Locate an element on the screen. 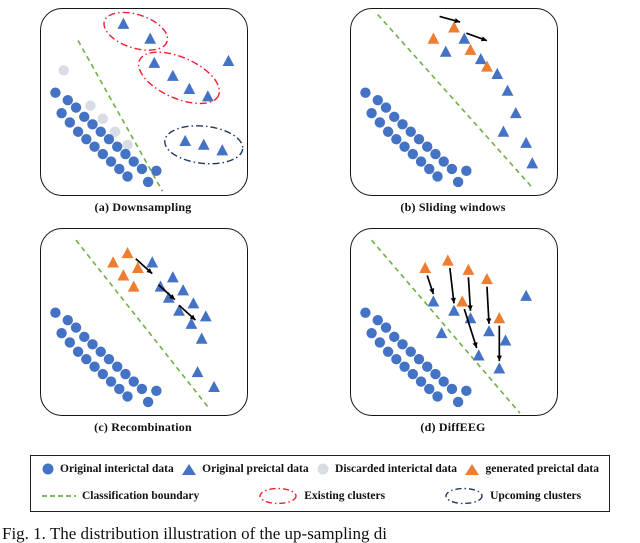  legend-item-classification-boundary: Classification boundary is located at coordinates (120, 496).